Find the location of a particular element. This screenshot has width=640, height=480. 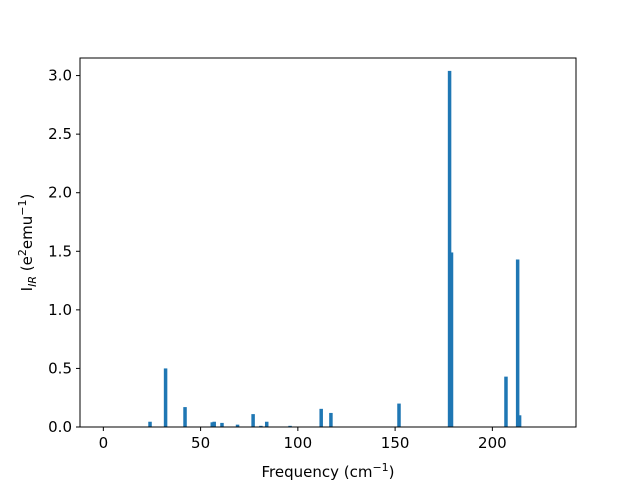

y-tick-label: 1.0 is located at coordinates (60, 310).